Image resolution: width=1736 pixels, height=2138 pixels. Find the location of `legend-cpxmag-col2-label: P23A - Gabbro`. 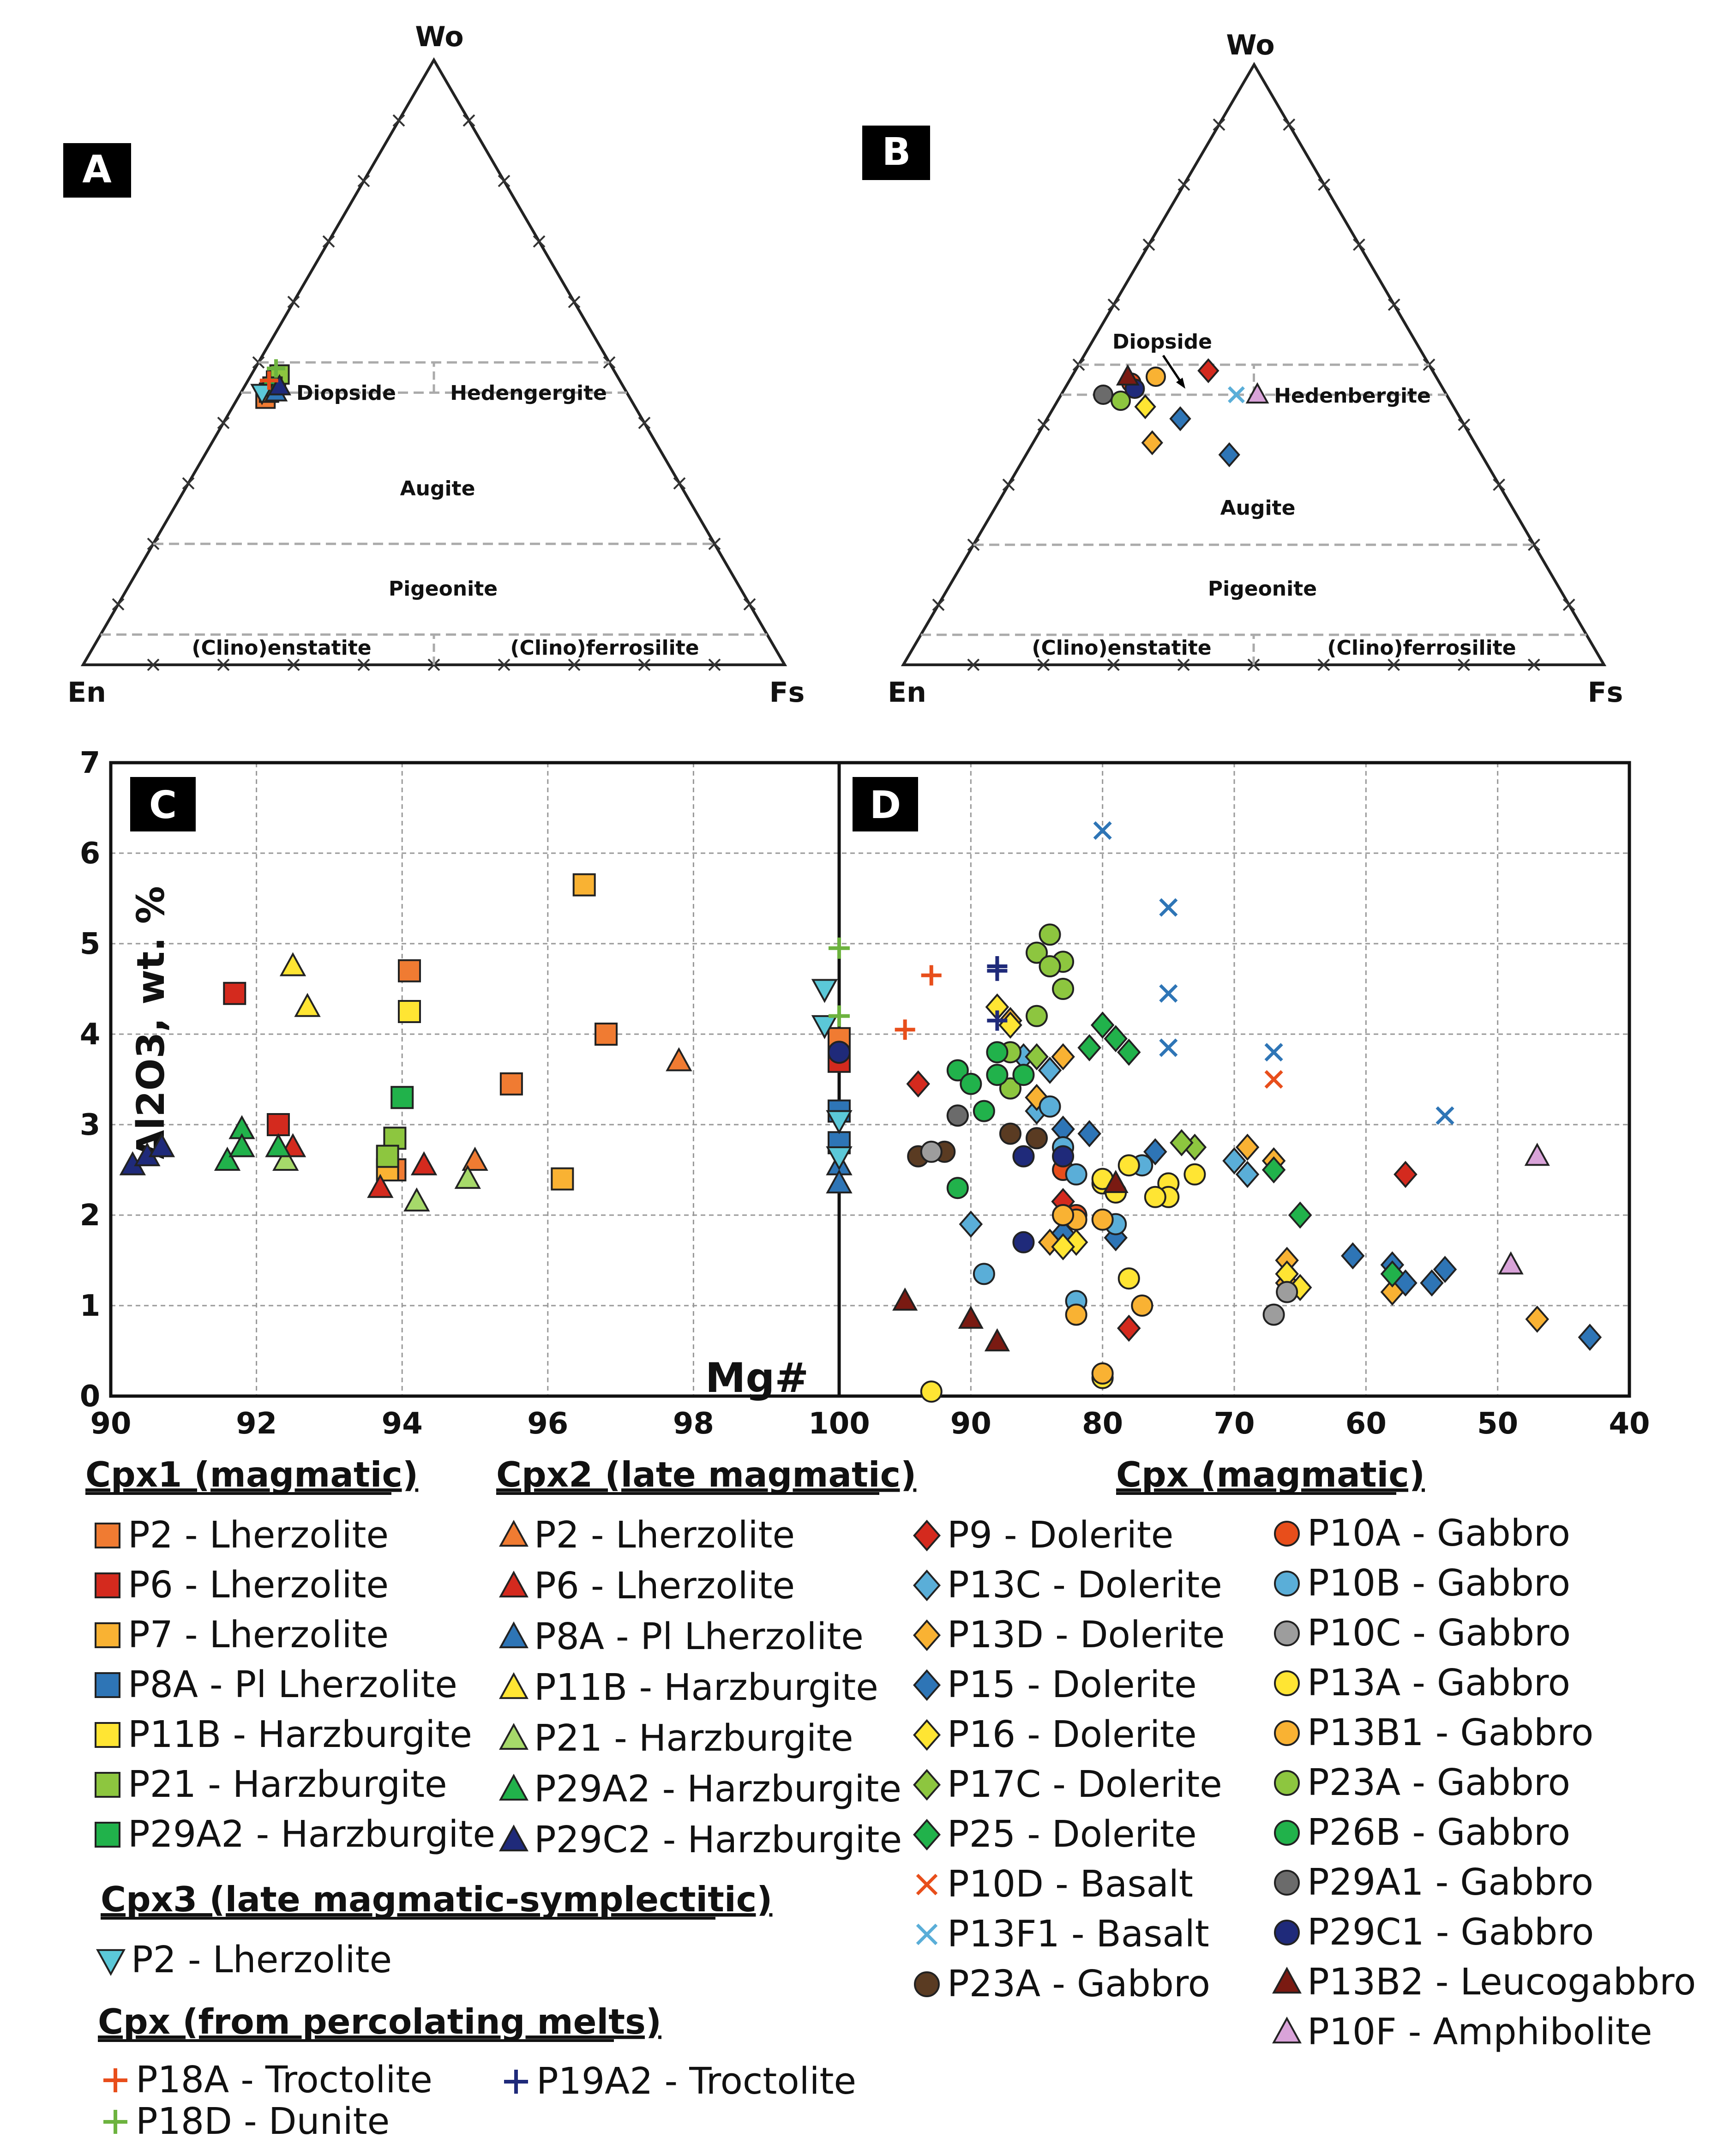

legend-cpxmag-col2-label: P23A - Gabbro is located at coordinates (1439, 1782).